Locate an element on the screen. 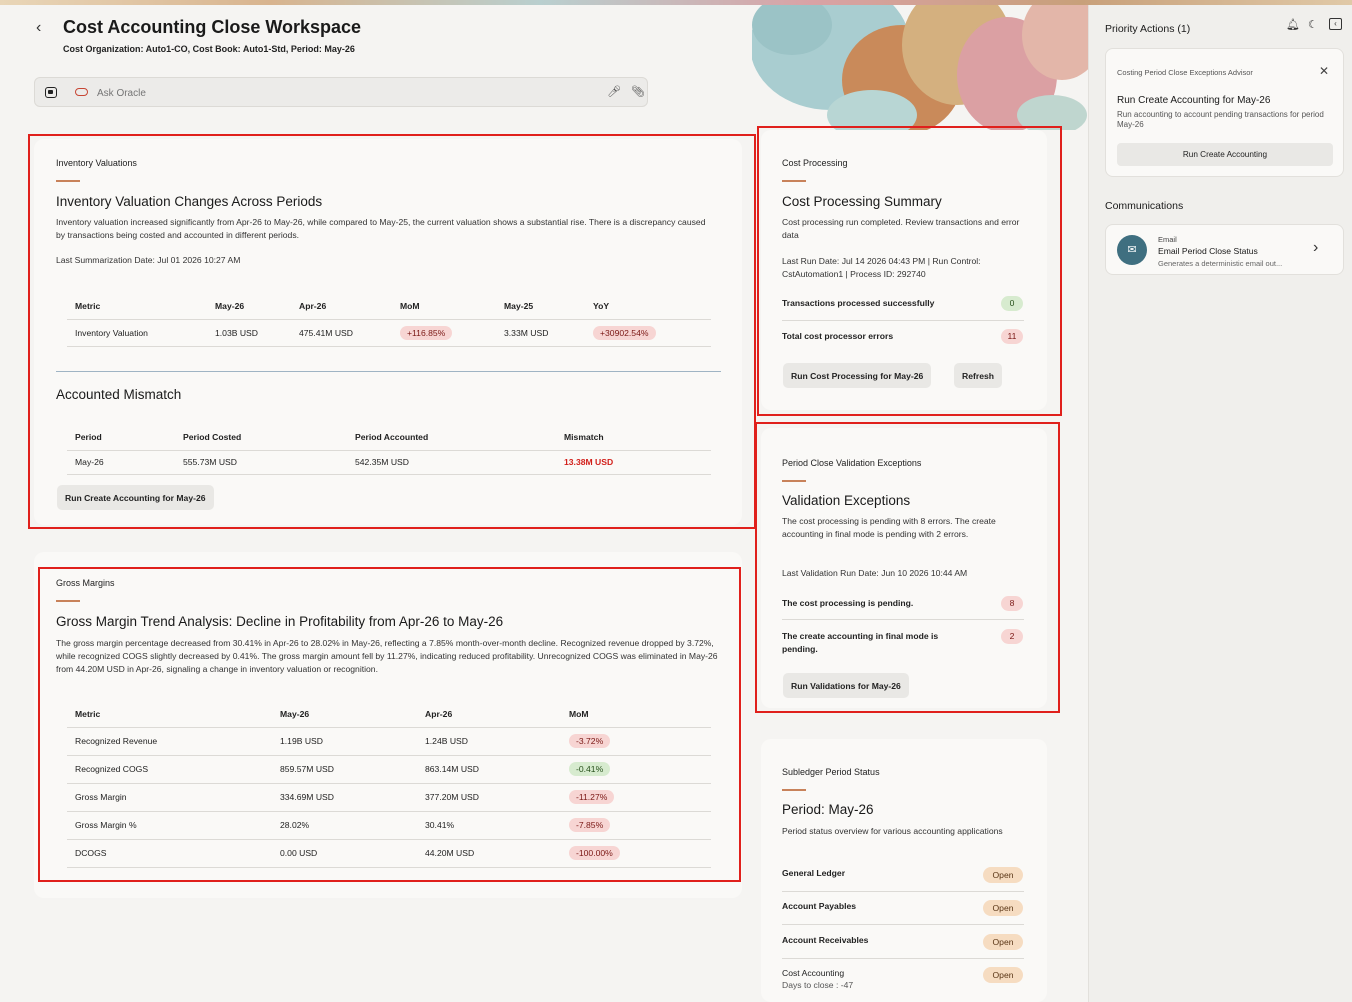  panel-collapse-icon: ‹ is located at coordinates (1335, 24).